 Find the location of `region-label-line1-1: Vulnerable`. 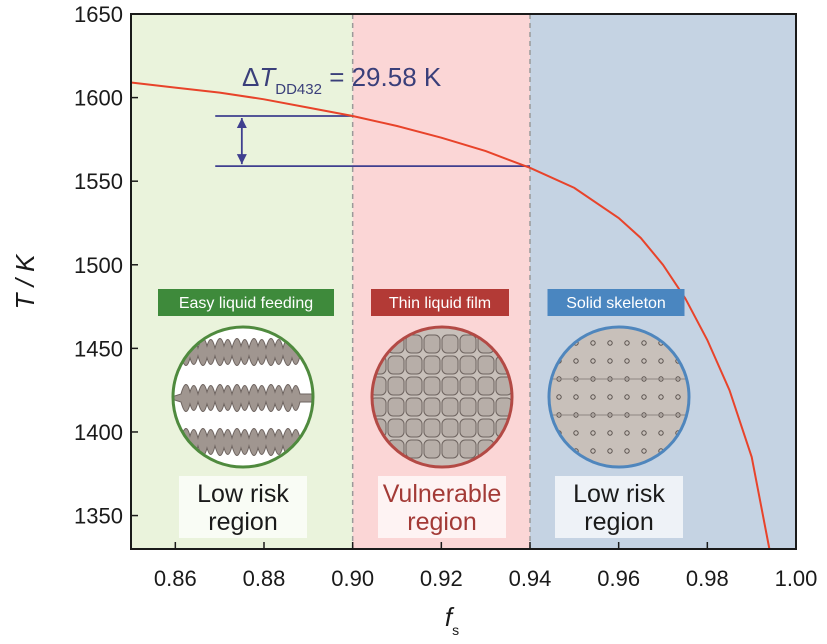

region-label-line1-1: Vulnerable is located at coordinates (442, 494).